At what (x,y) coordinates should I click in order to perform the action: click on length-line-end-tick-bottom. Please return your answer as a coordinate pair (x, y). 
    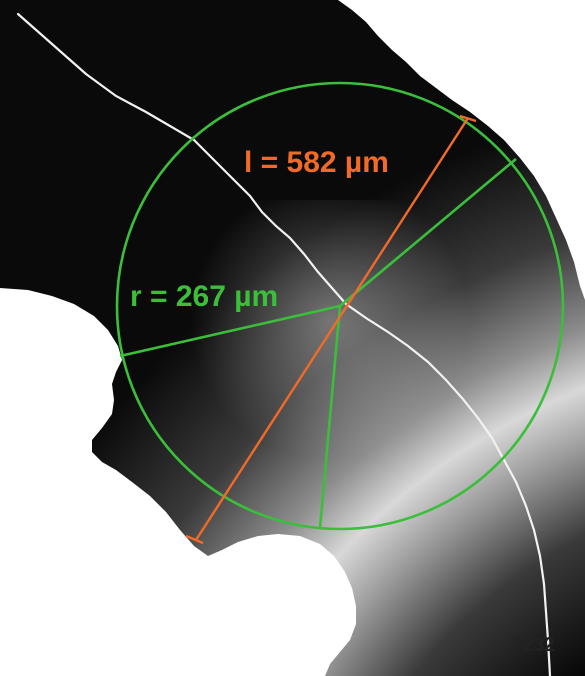
    Looking at the image, I should click on (194, 539).